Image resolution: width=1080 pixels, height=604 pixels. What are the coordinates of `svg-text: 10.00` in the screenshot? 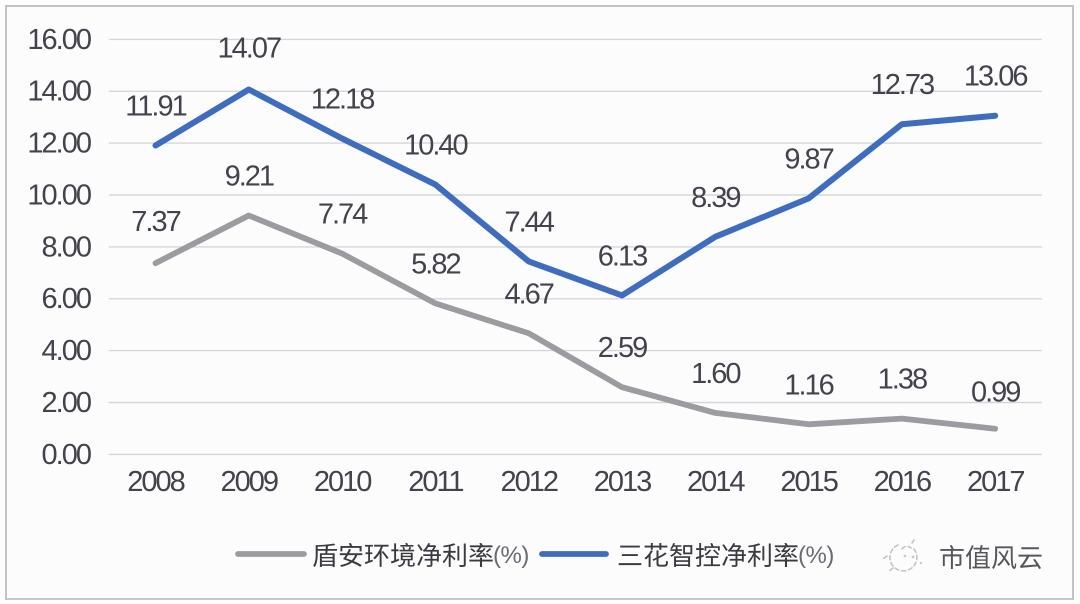 It's located at (58, 195).